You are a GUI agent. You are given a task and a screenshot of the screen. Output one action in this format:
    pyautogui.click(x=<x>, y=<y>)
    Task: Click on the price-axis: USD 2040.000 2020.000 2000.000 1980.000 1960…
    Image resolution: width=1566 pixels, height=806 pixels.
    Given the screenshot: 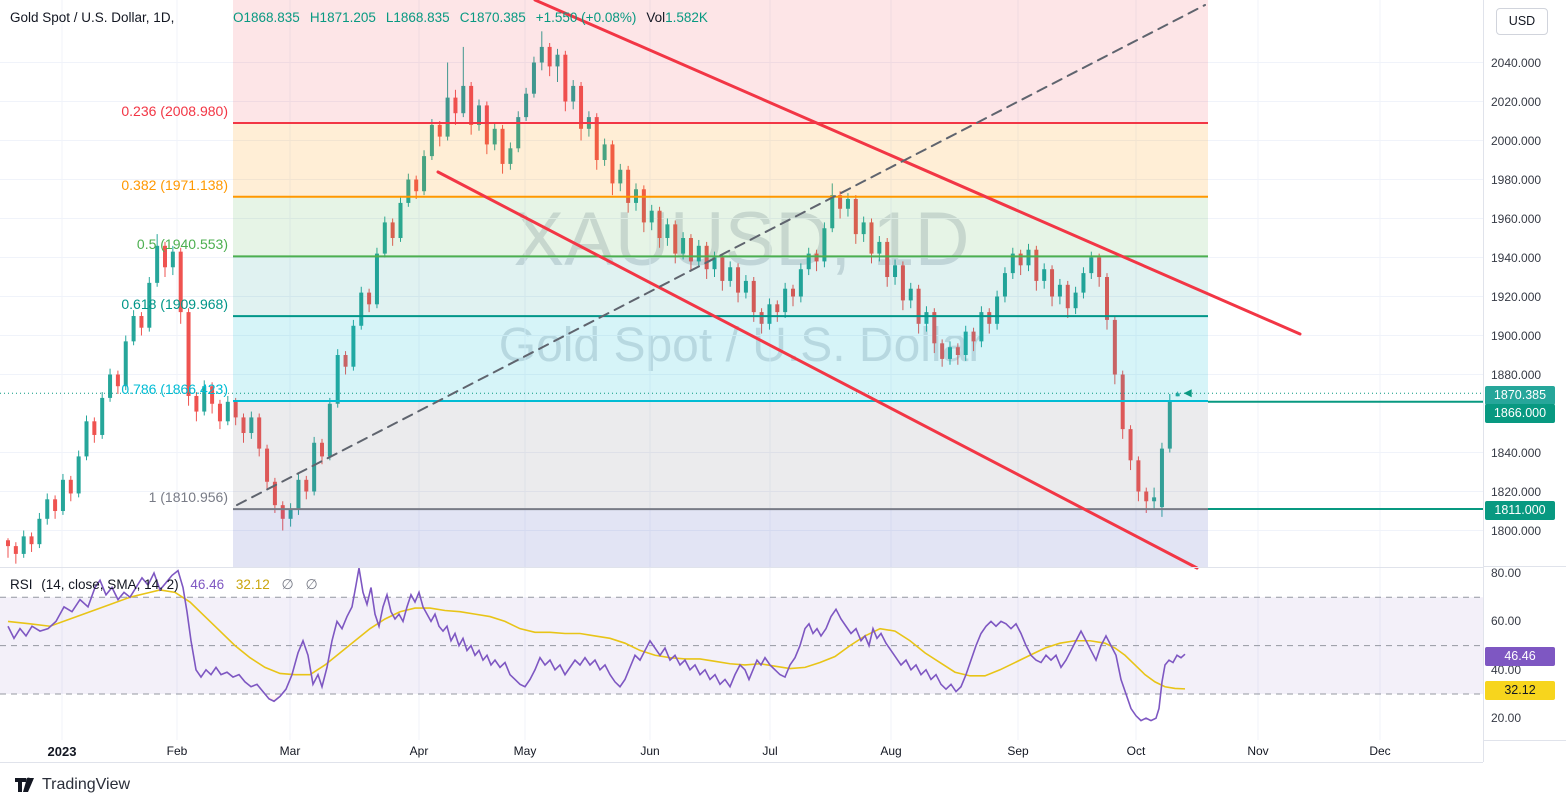 What is the action you would take?
    pyautogui.click(x=1524, y=381)
    